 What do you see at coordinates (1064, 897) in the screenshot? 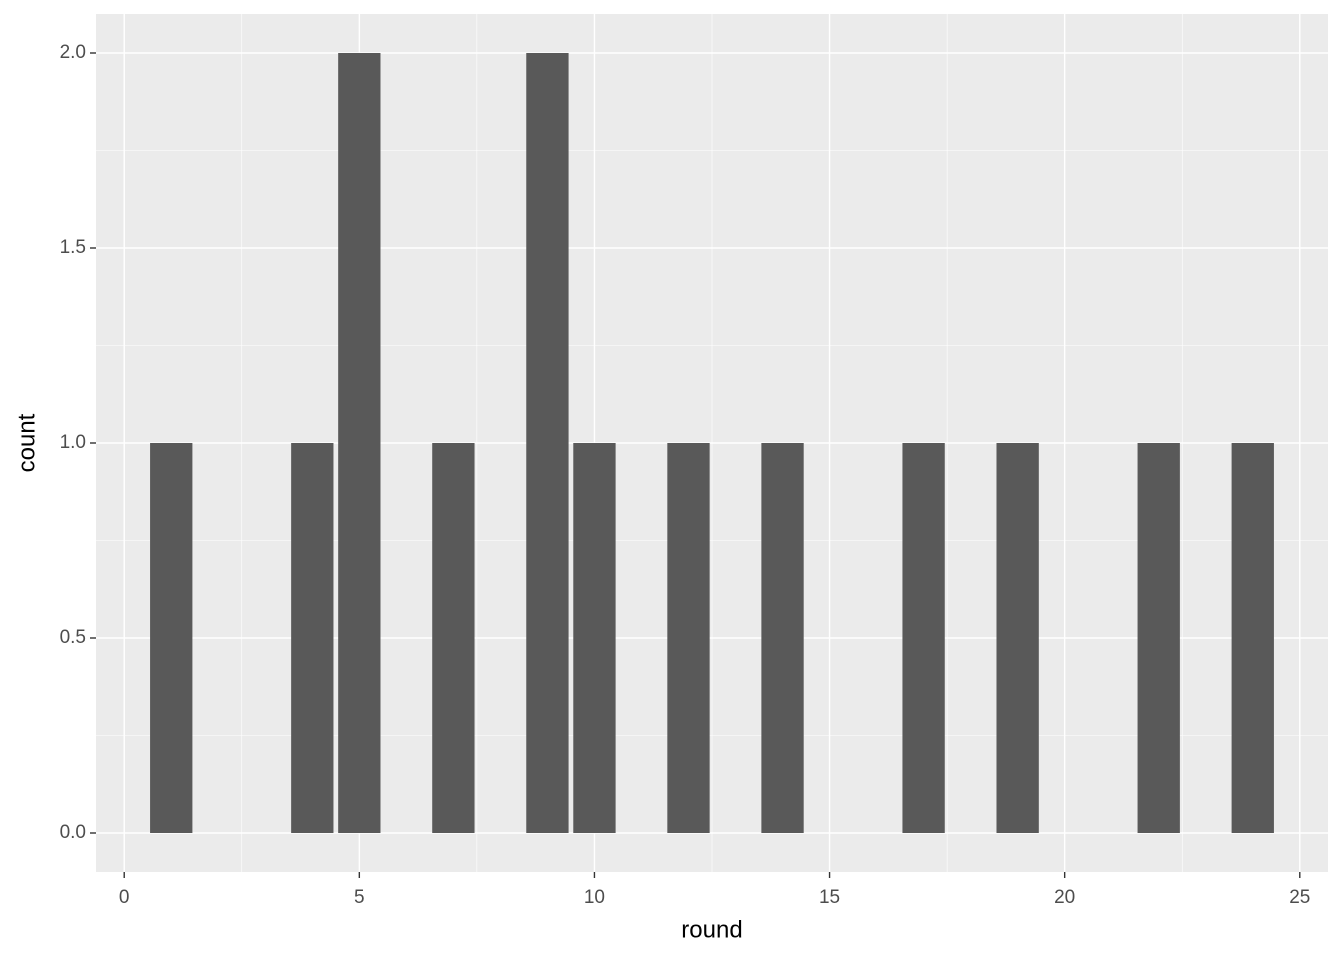
I see `x-tick-label: 20` at bounding box center [1064, 897].